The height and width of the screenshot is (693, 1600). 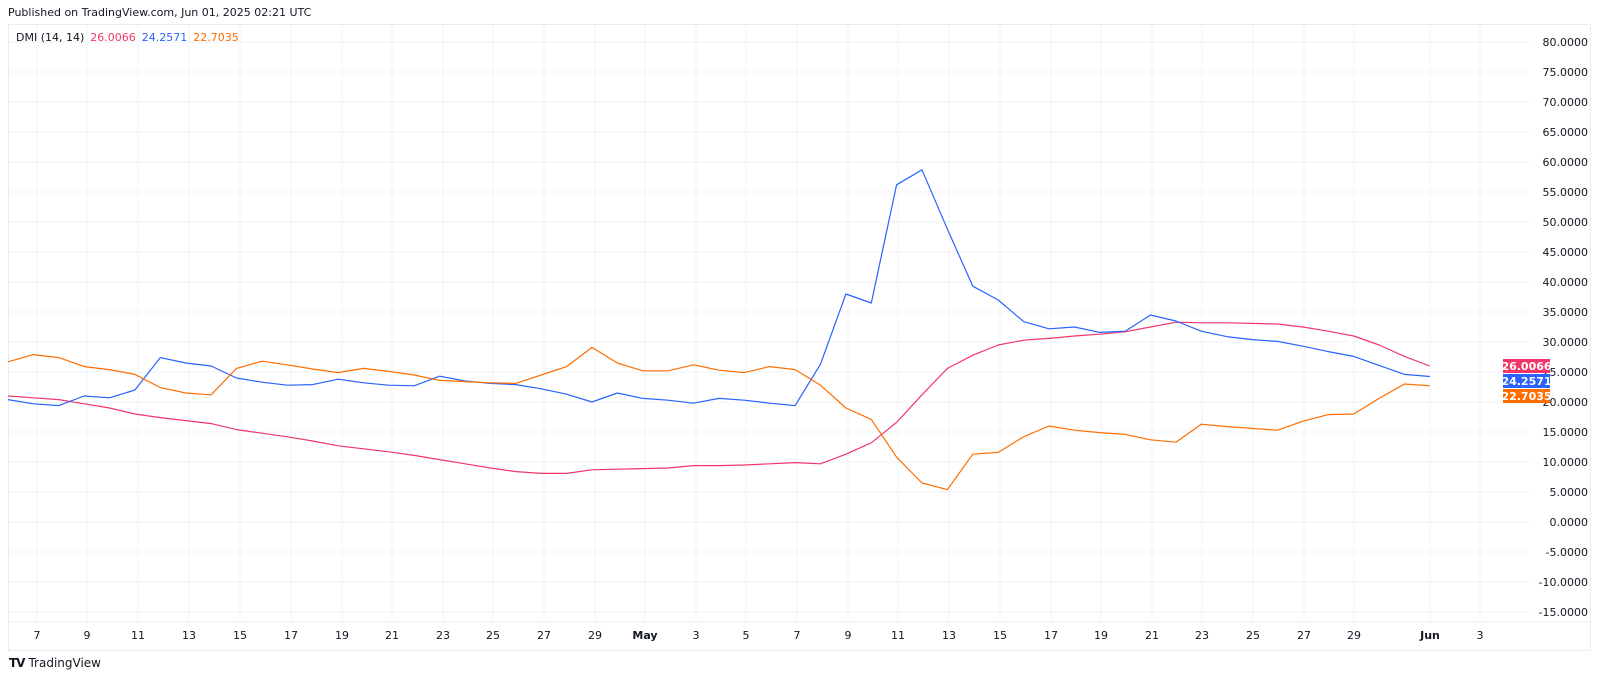 What do you see at coordinates (50, 37) in the screenshot?
I see `indicator-name: DMI (14, 14)` at bounding box center [50, 37].